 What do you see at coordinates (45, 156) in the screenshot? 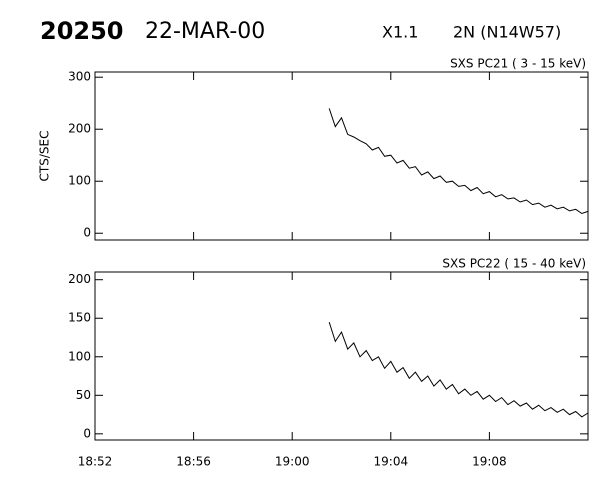
I see `y-axis-label: CTS/SEC` at bounding box center [45, 156].